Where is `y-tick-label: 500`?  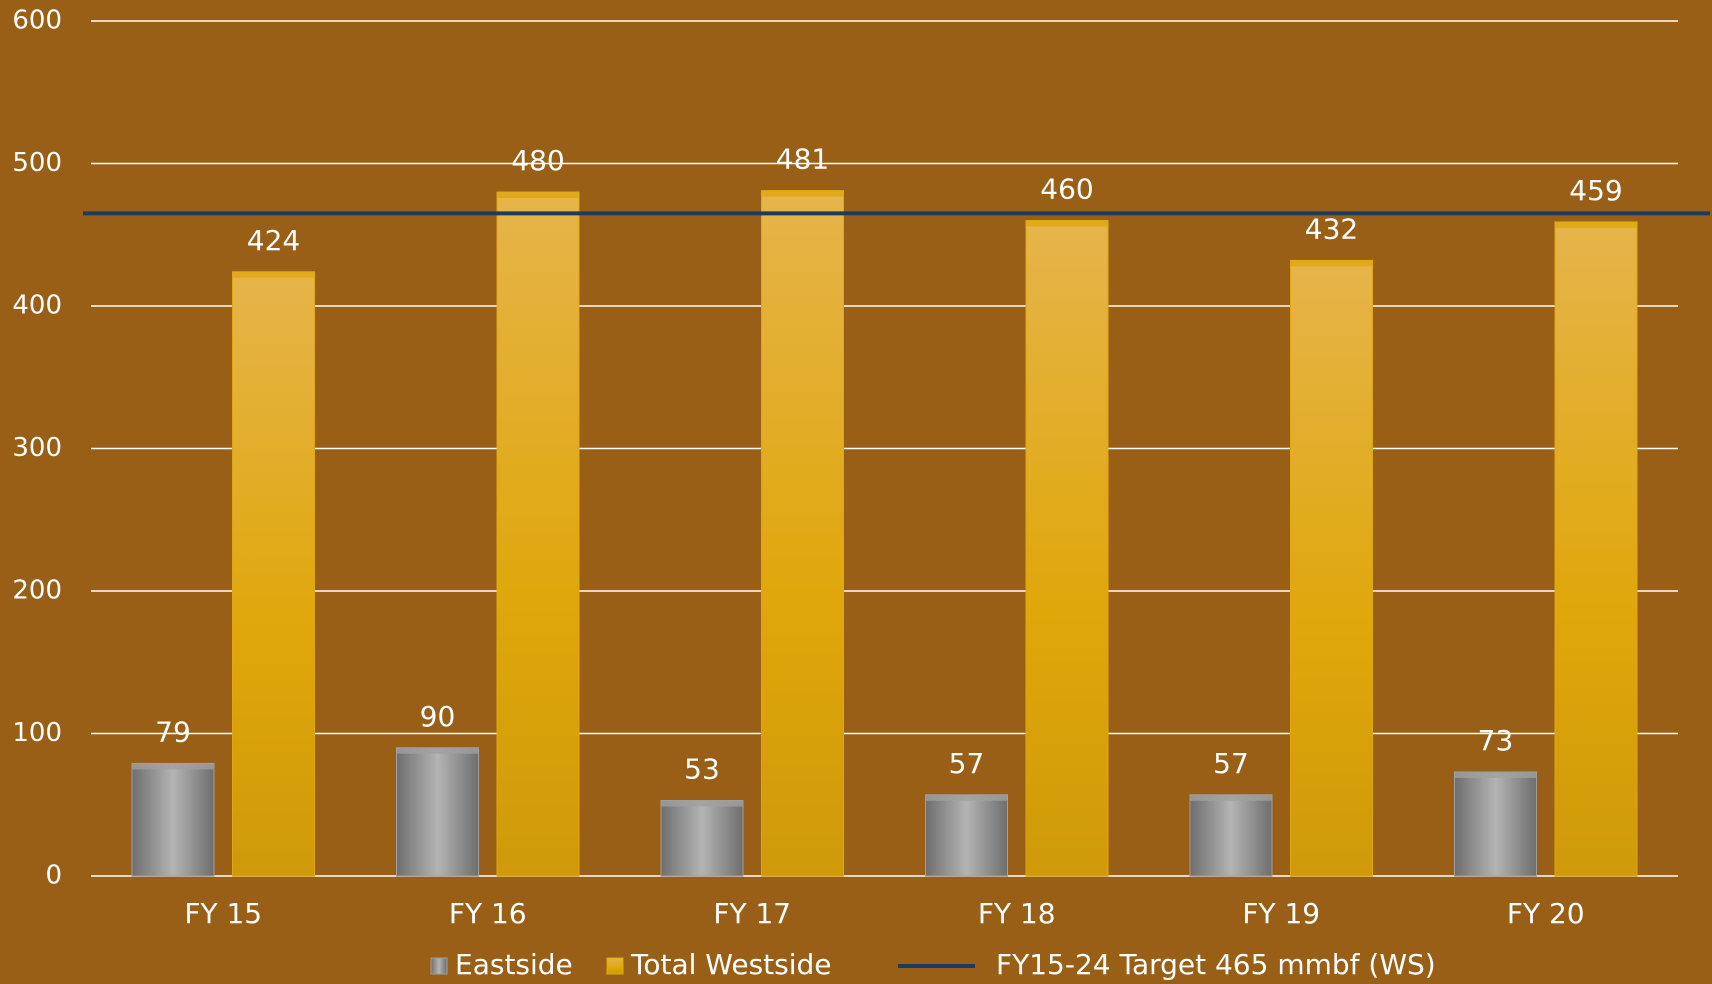 y-tick-label: 500 is located at coordinates (37, 163).